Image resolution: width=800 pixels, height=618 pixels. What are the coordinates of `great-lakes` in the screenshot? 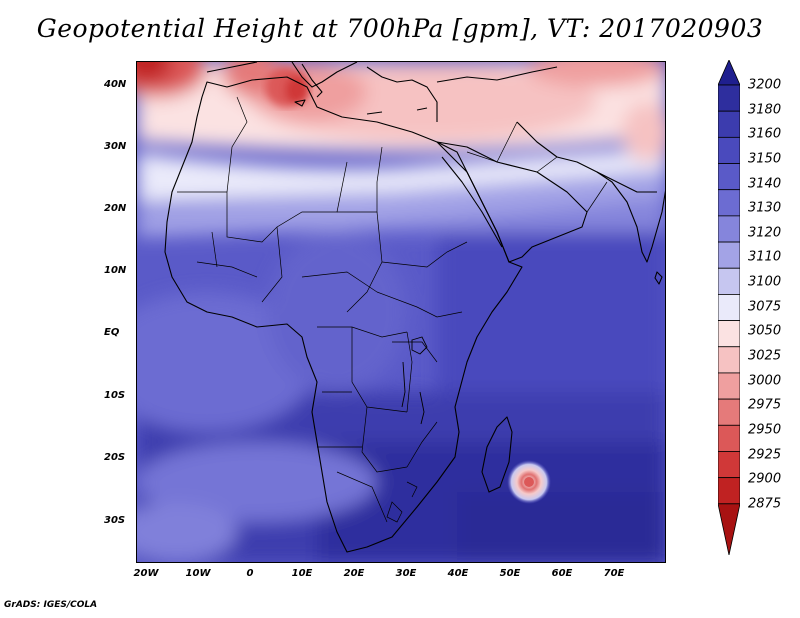 It's located at (414, 380).